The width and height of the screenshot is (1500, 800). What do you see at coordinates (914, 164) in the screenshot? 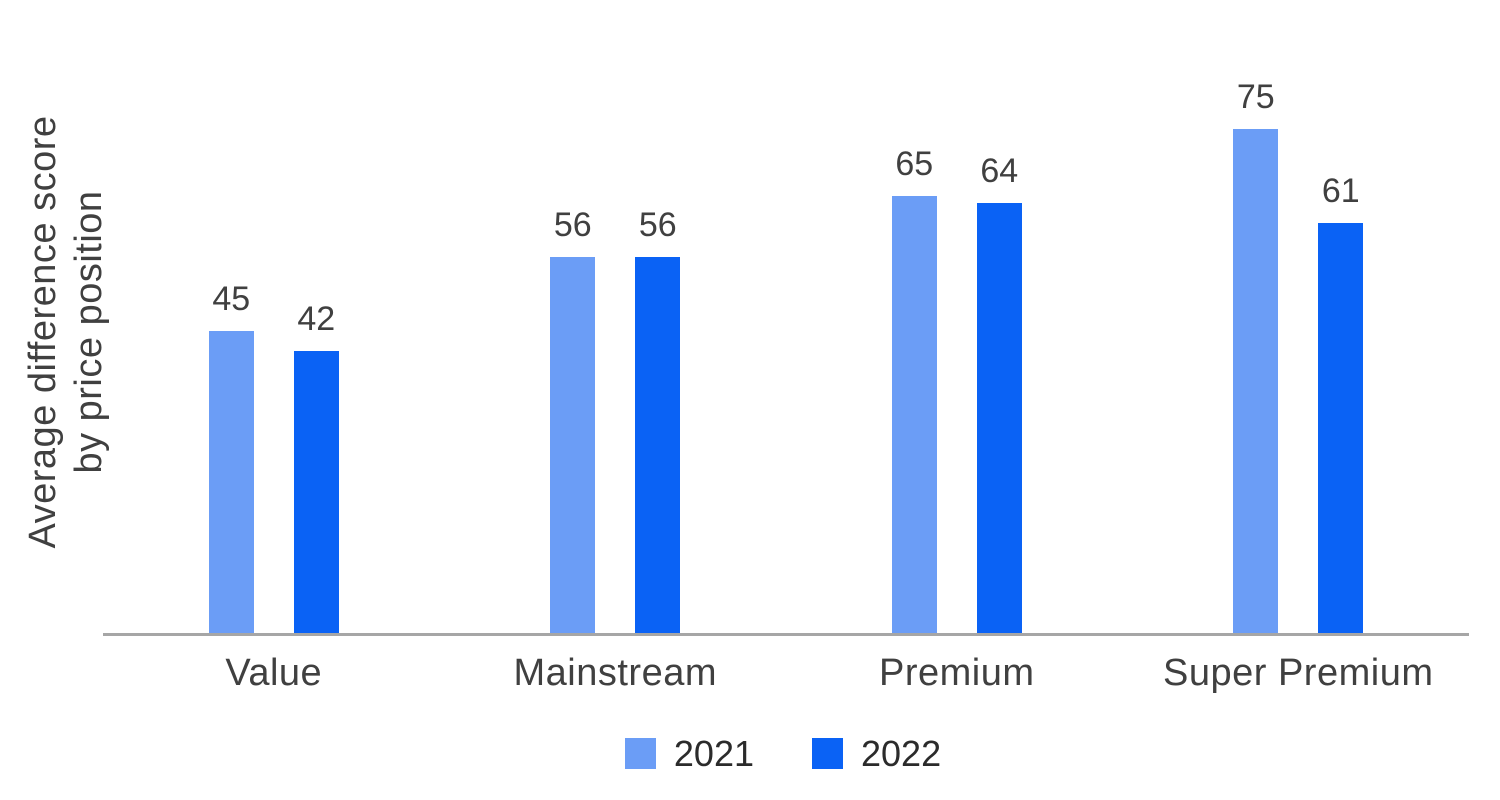
I see `bar-value-label: 65` at bounding box center [914, 164].